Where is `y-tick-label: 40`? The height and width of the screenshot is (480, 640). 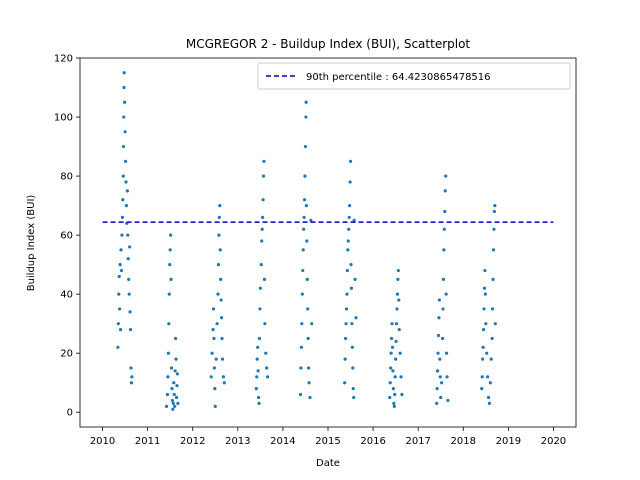 y-tick-label: 40 is located at coordinates (66, 295).